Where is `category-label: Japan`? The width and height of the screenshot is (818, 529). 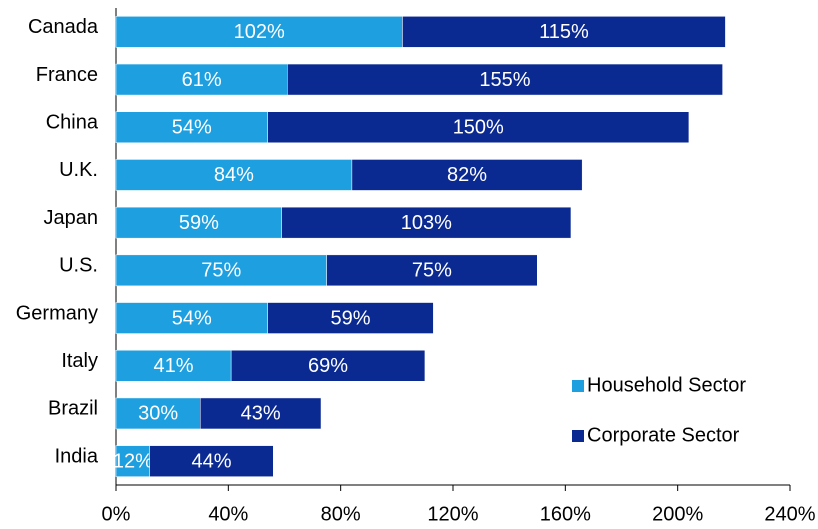 category-label: Japan is located at coordinates (71, 218).